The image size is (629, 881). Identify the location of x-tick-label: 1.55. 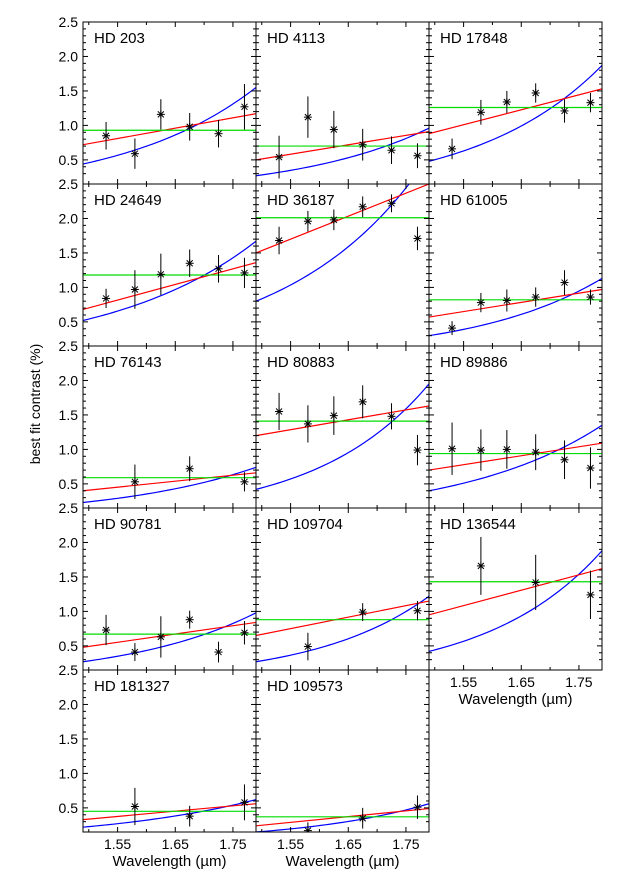
(117, 844).